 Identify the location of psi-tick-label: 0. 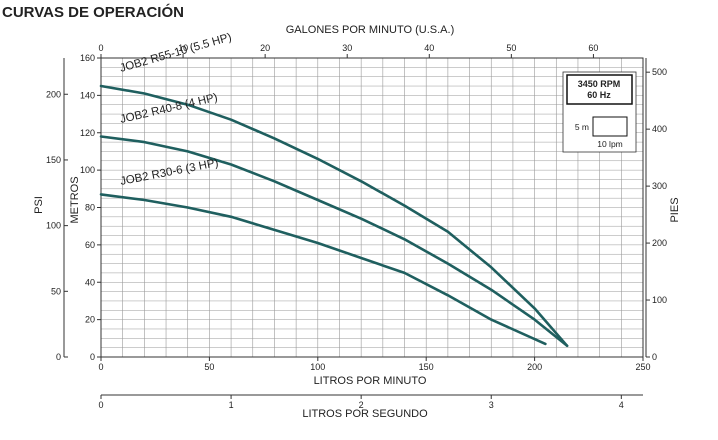
(58, 357).